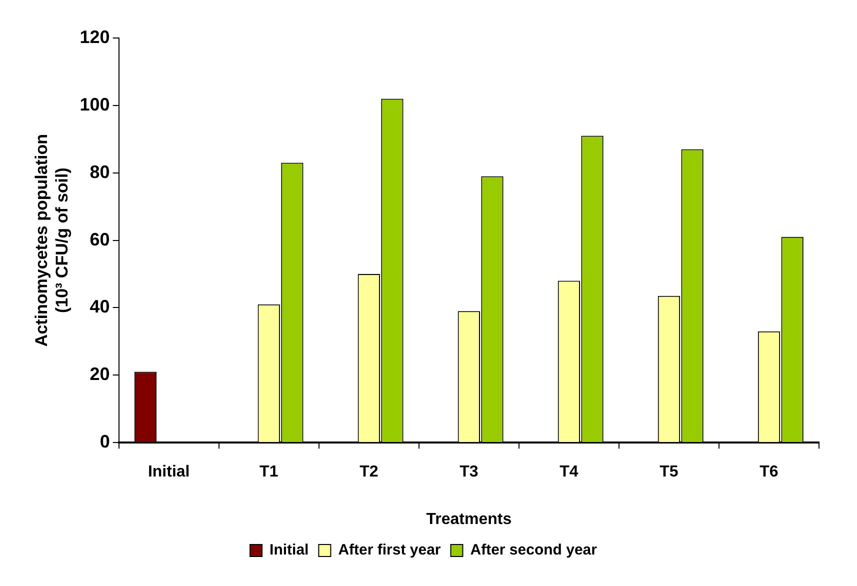 The width and height of the screenshot is (857, 586). What do you see at coordinates (100, 306) in the screenshot?
I see `y-tick-label: 40` at bounding box center [100, 306].